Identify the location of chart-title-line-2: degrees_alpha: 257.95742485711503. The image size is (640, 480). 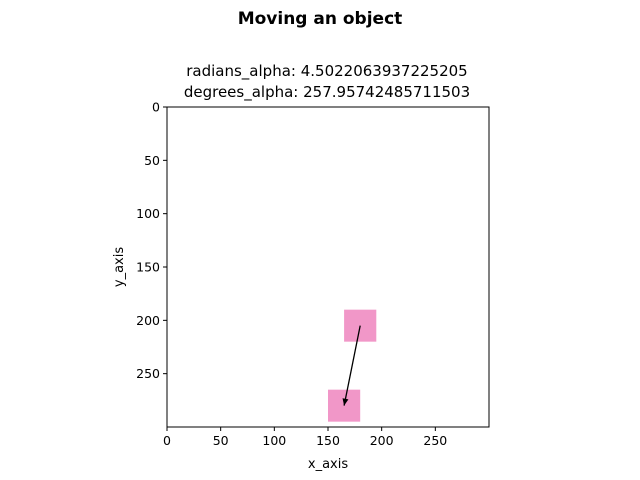
(327, 92).